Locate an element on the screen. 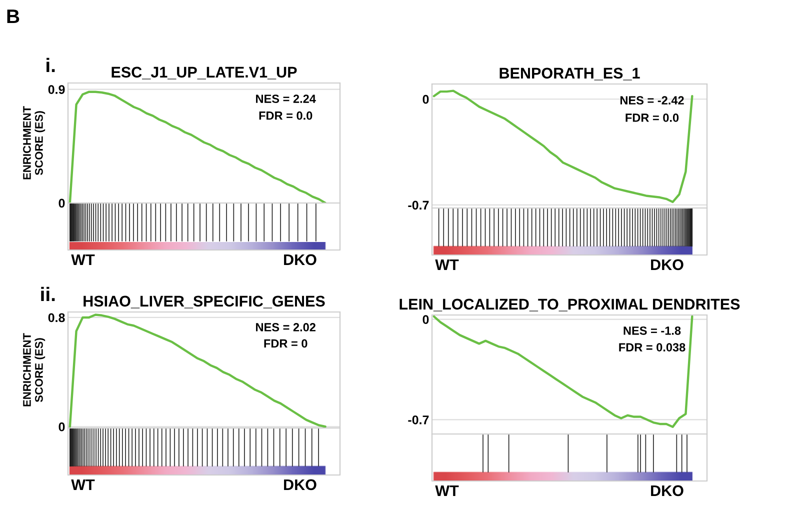  annotation: FDR = 0.038 is located at coordinates (652, 347).